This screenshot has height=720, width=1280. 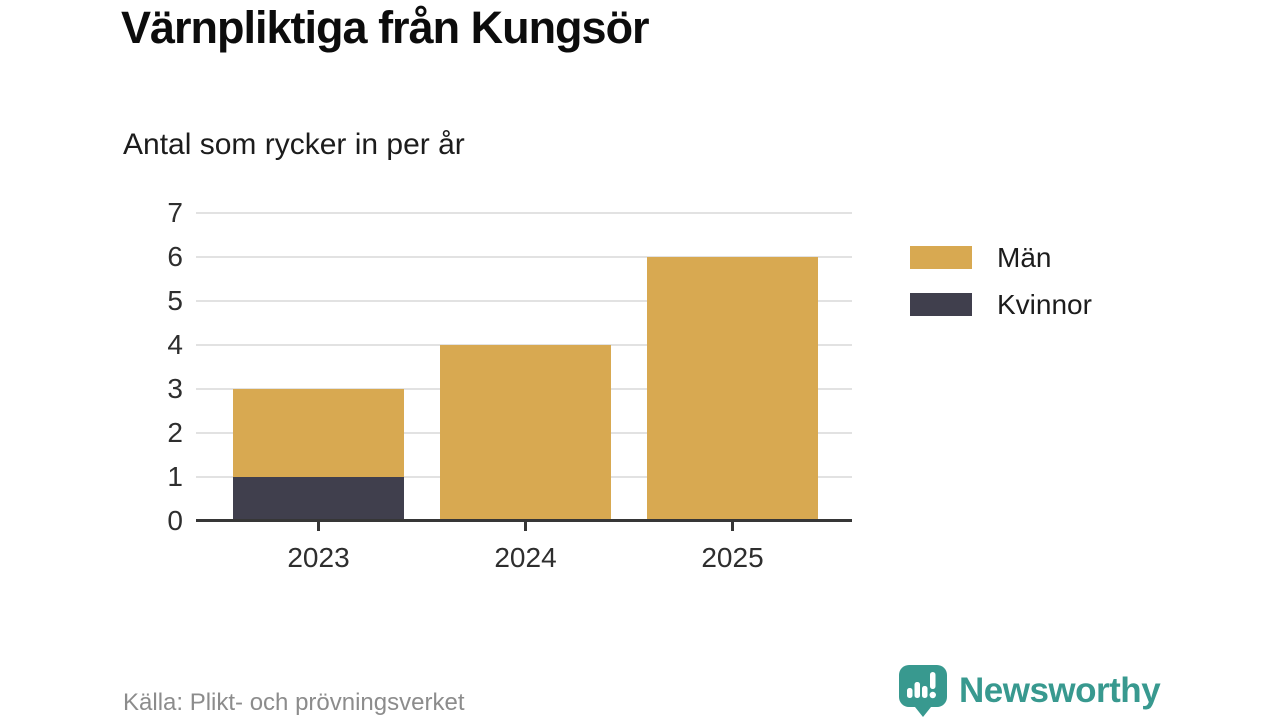 What do you see at coordinates (923, 691) in the screenshot?
I see `newsworthy-speech-bubble-bar-chart-icon` at bounding box center [923, 691].